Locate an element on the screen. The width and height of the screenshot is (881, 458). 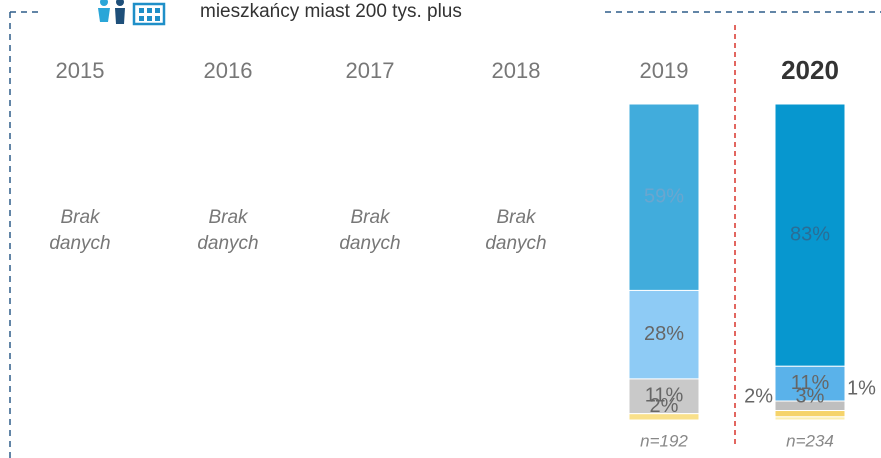
value-label: 1% is located at coordinates (861, 388).